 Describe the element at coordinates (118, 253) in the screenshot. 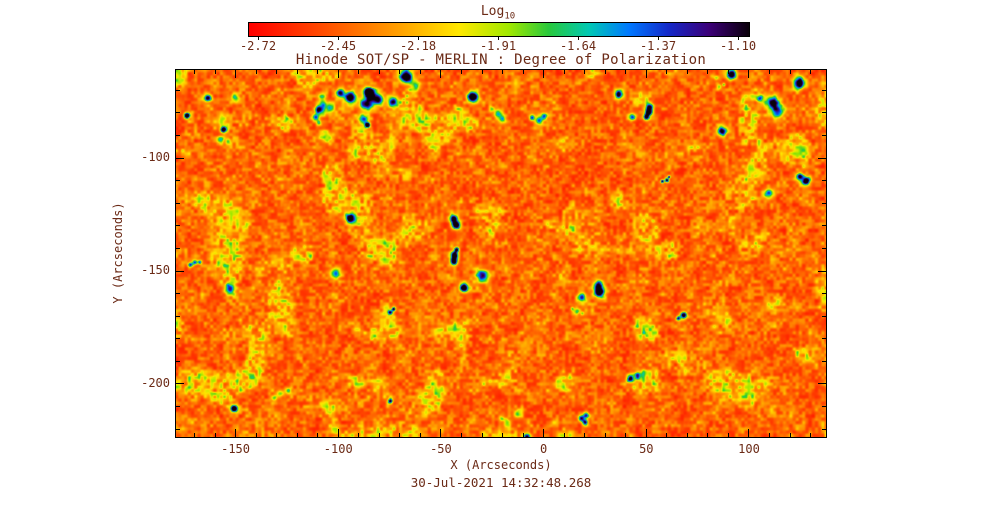

I see `y-axis-label: Y (Arcseconds)` at that location.